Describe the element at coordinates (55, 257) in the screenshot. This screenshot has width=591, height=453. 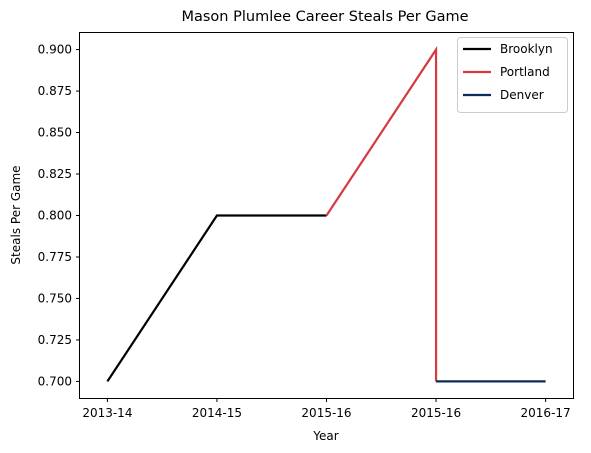
I see `y-tick-label: 0.775` at that location.